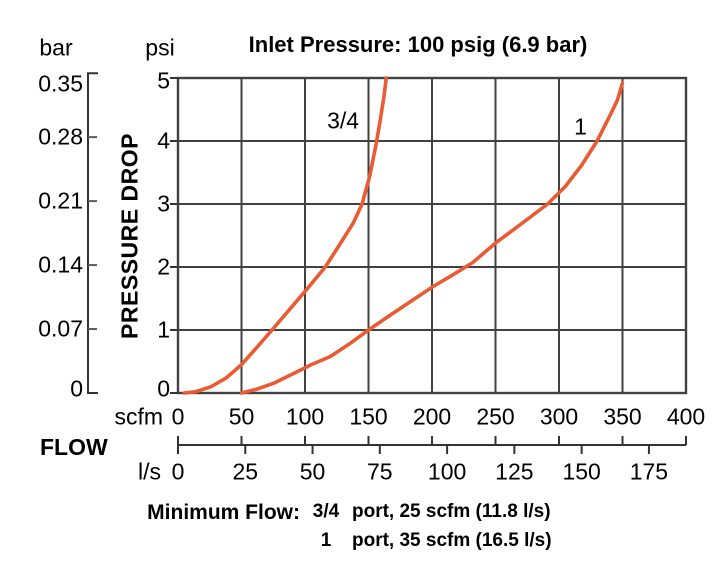  What do you see at coordinates (451, 511) in the screenshot?
I see `min-flow-value: port, 25 scfm (11.8 l/s)` at bounding box center [451, 511].